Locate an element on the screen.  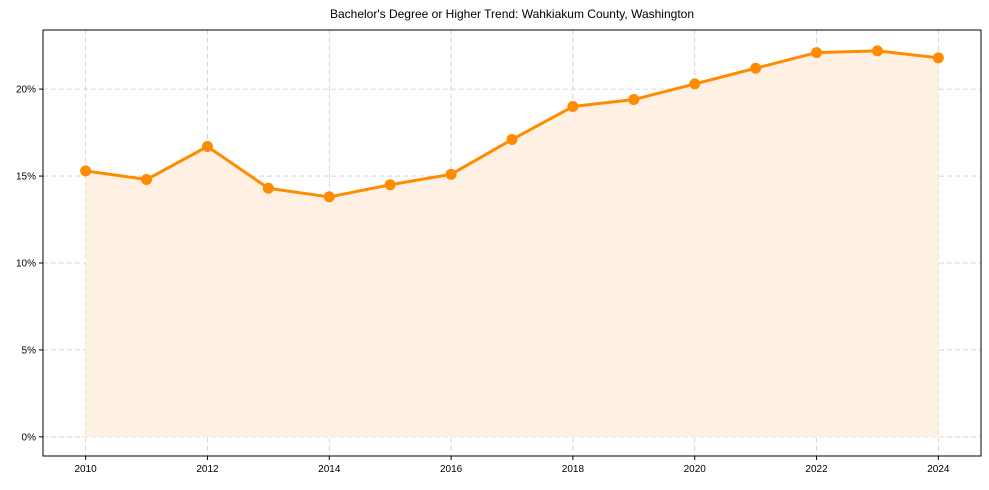
x-tick-label: 2010 is located at coordinates (86, 469).